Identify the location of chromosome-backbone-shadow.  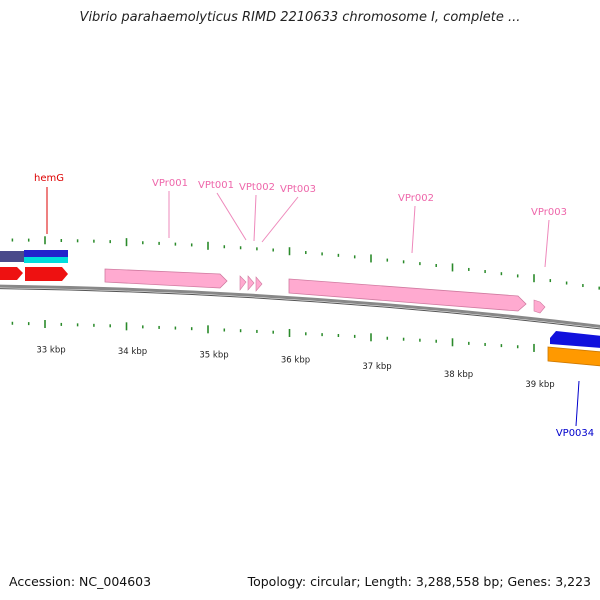
(300, 309).